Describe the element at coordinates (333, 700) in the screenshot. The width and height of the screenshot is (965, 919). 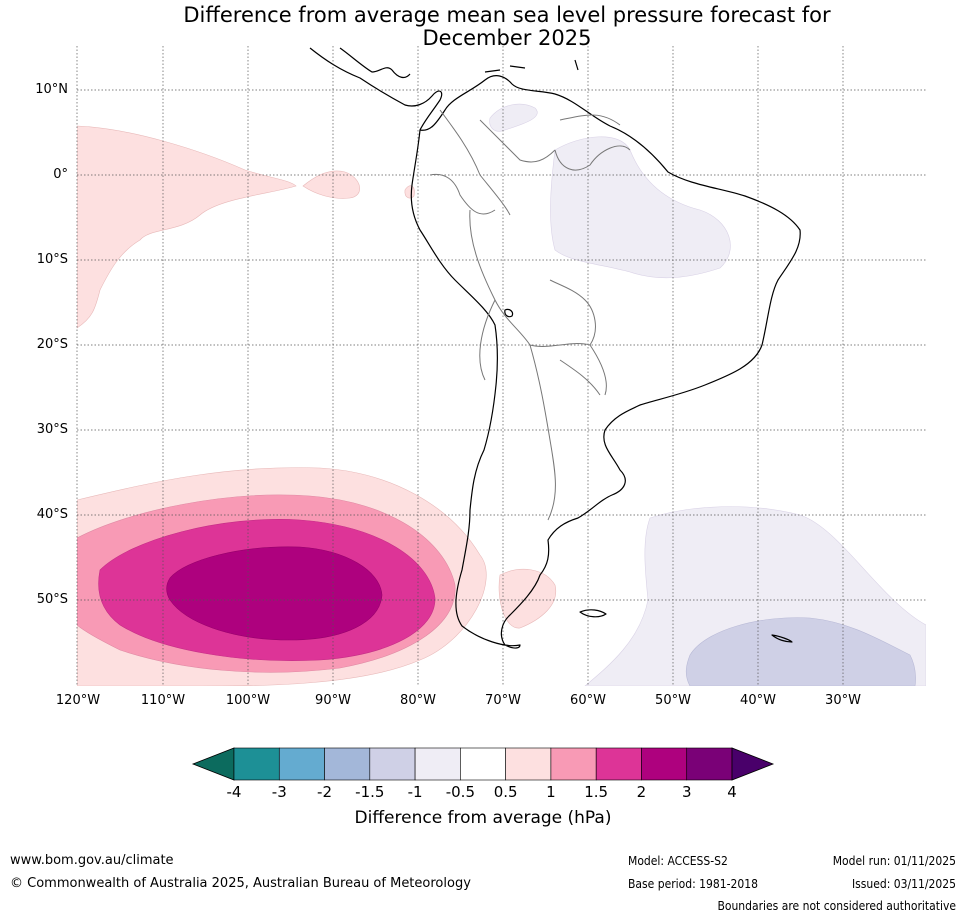
I see `lon-label-90w: 90°W` at that location.